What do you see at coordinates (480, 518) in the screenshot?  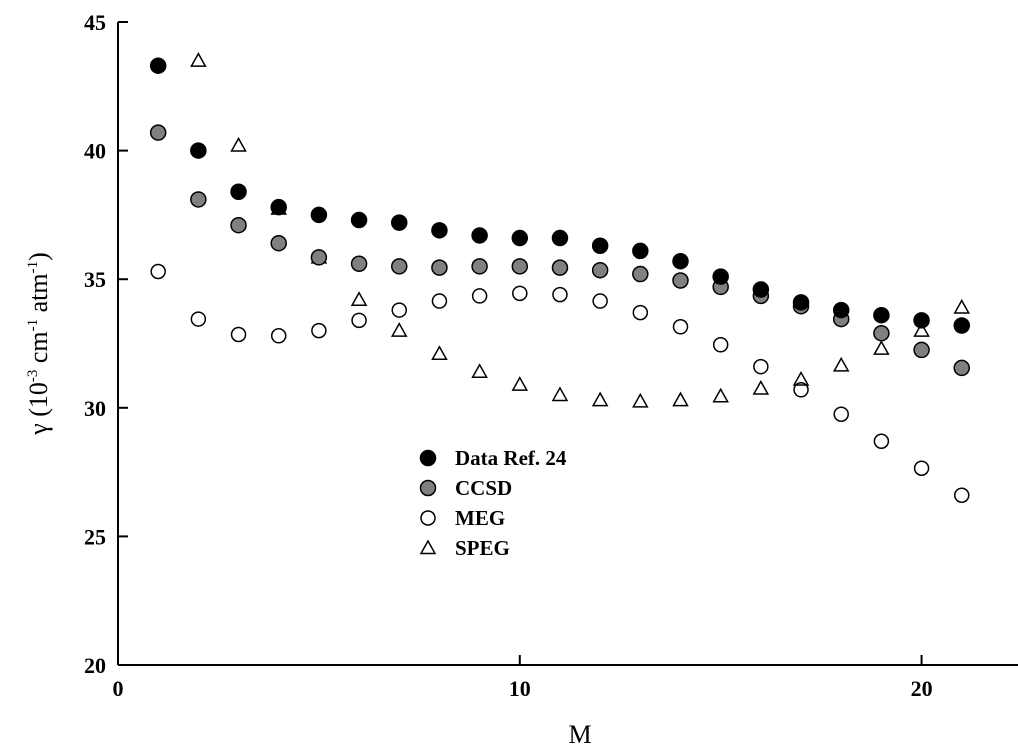 I see `legend-label: MEG` at bounding box center [480, 518].